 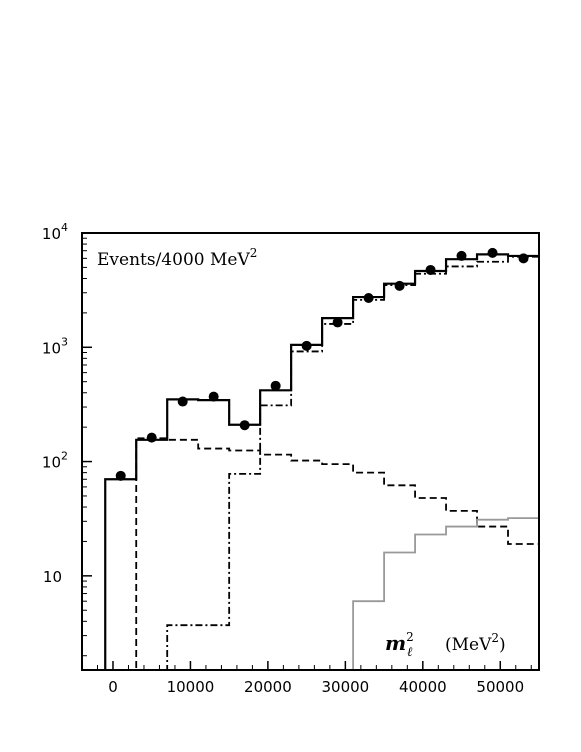 I want to click on annotation-superscript: 2, so click(x=254, y=253).